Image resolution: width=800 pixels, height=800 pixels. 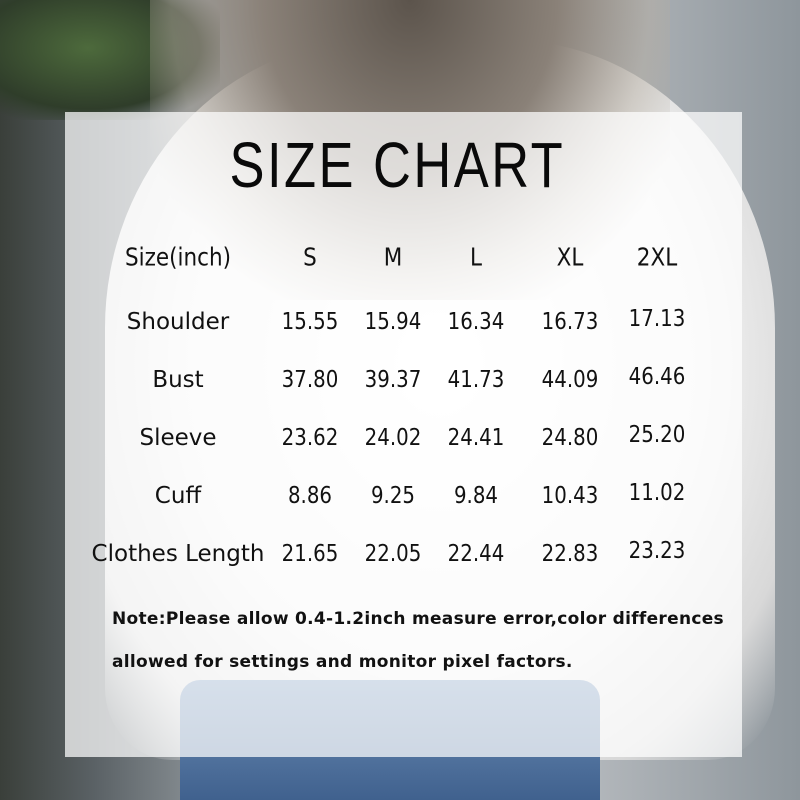 I want to click on size-chart-title: SIZE CHART, so click(x=397, y=165).